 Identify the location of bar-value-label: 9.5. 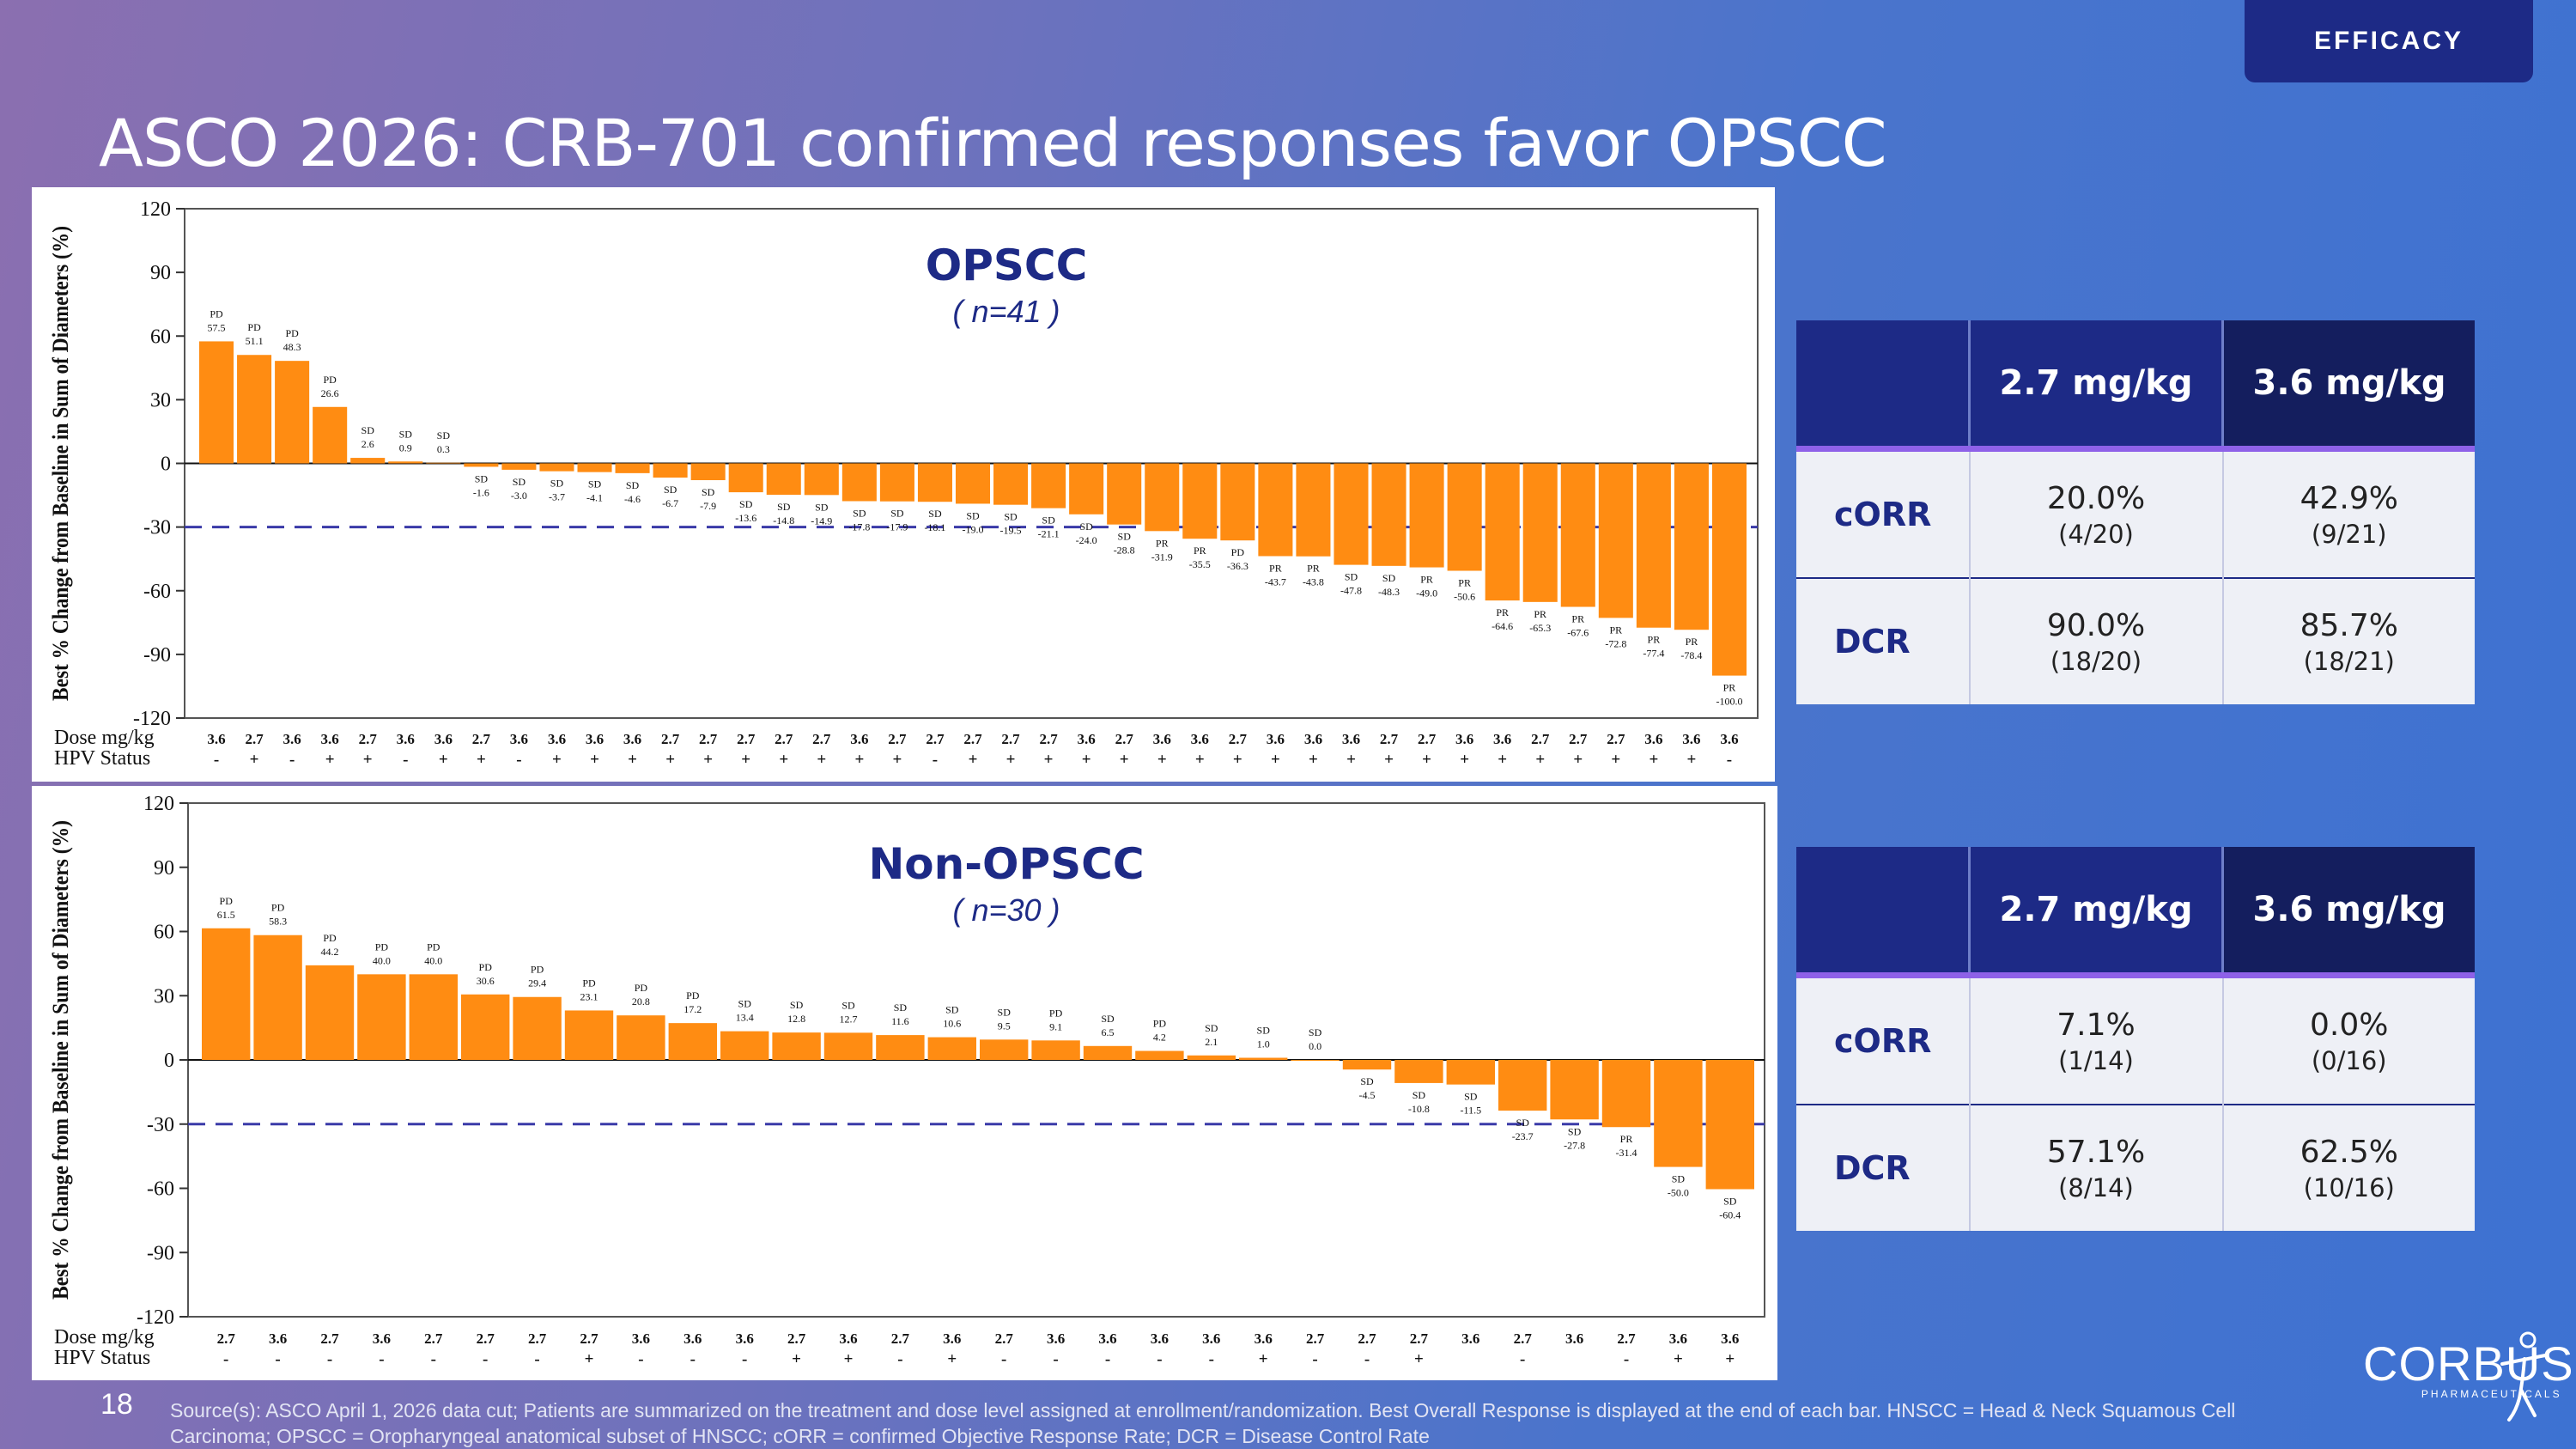
(1005, 1026).